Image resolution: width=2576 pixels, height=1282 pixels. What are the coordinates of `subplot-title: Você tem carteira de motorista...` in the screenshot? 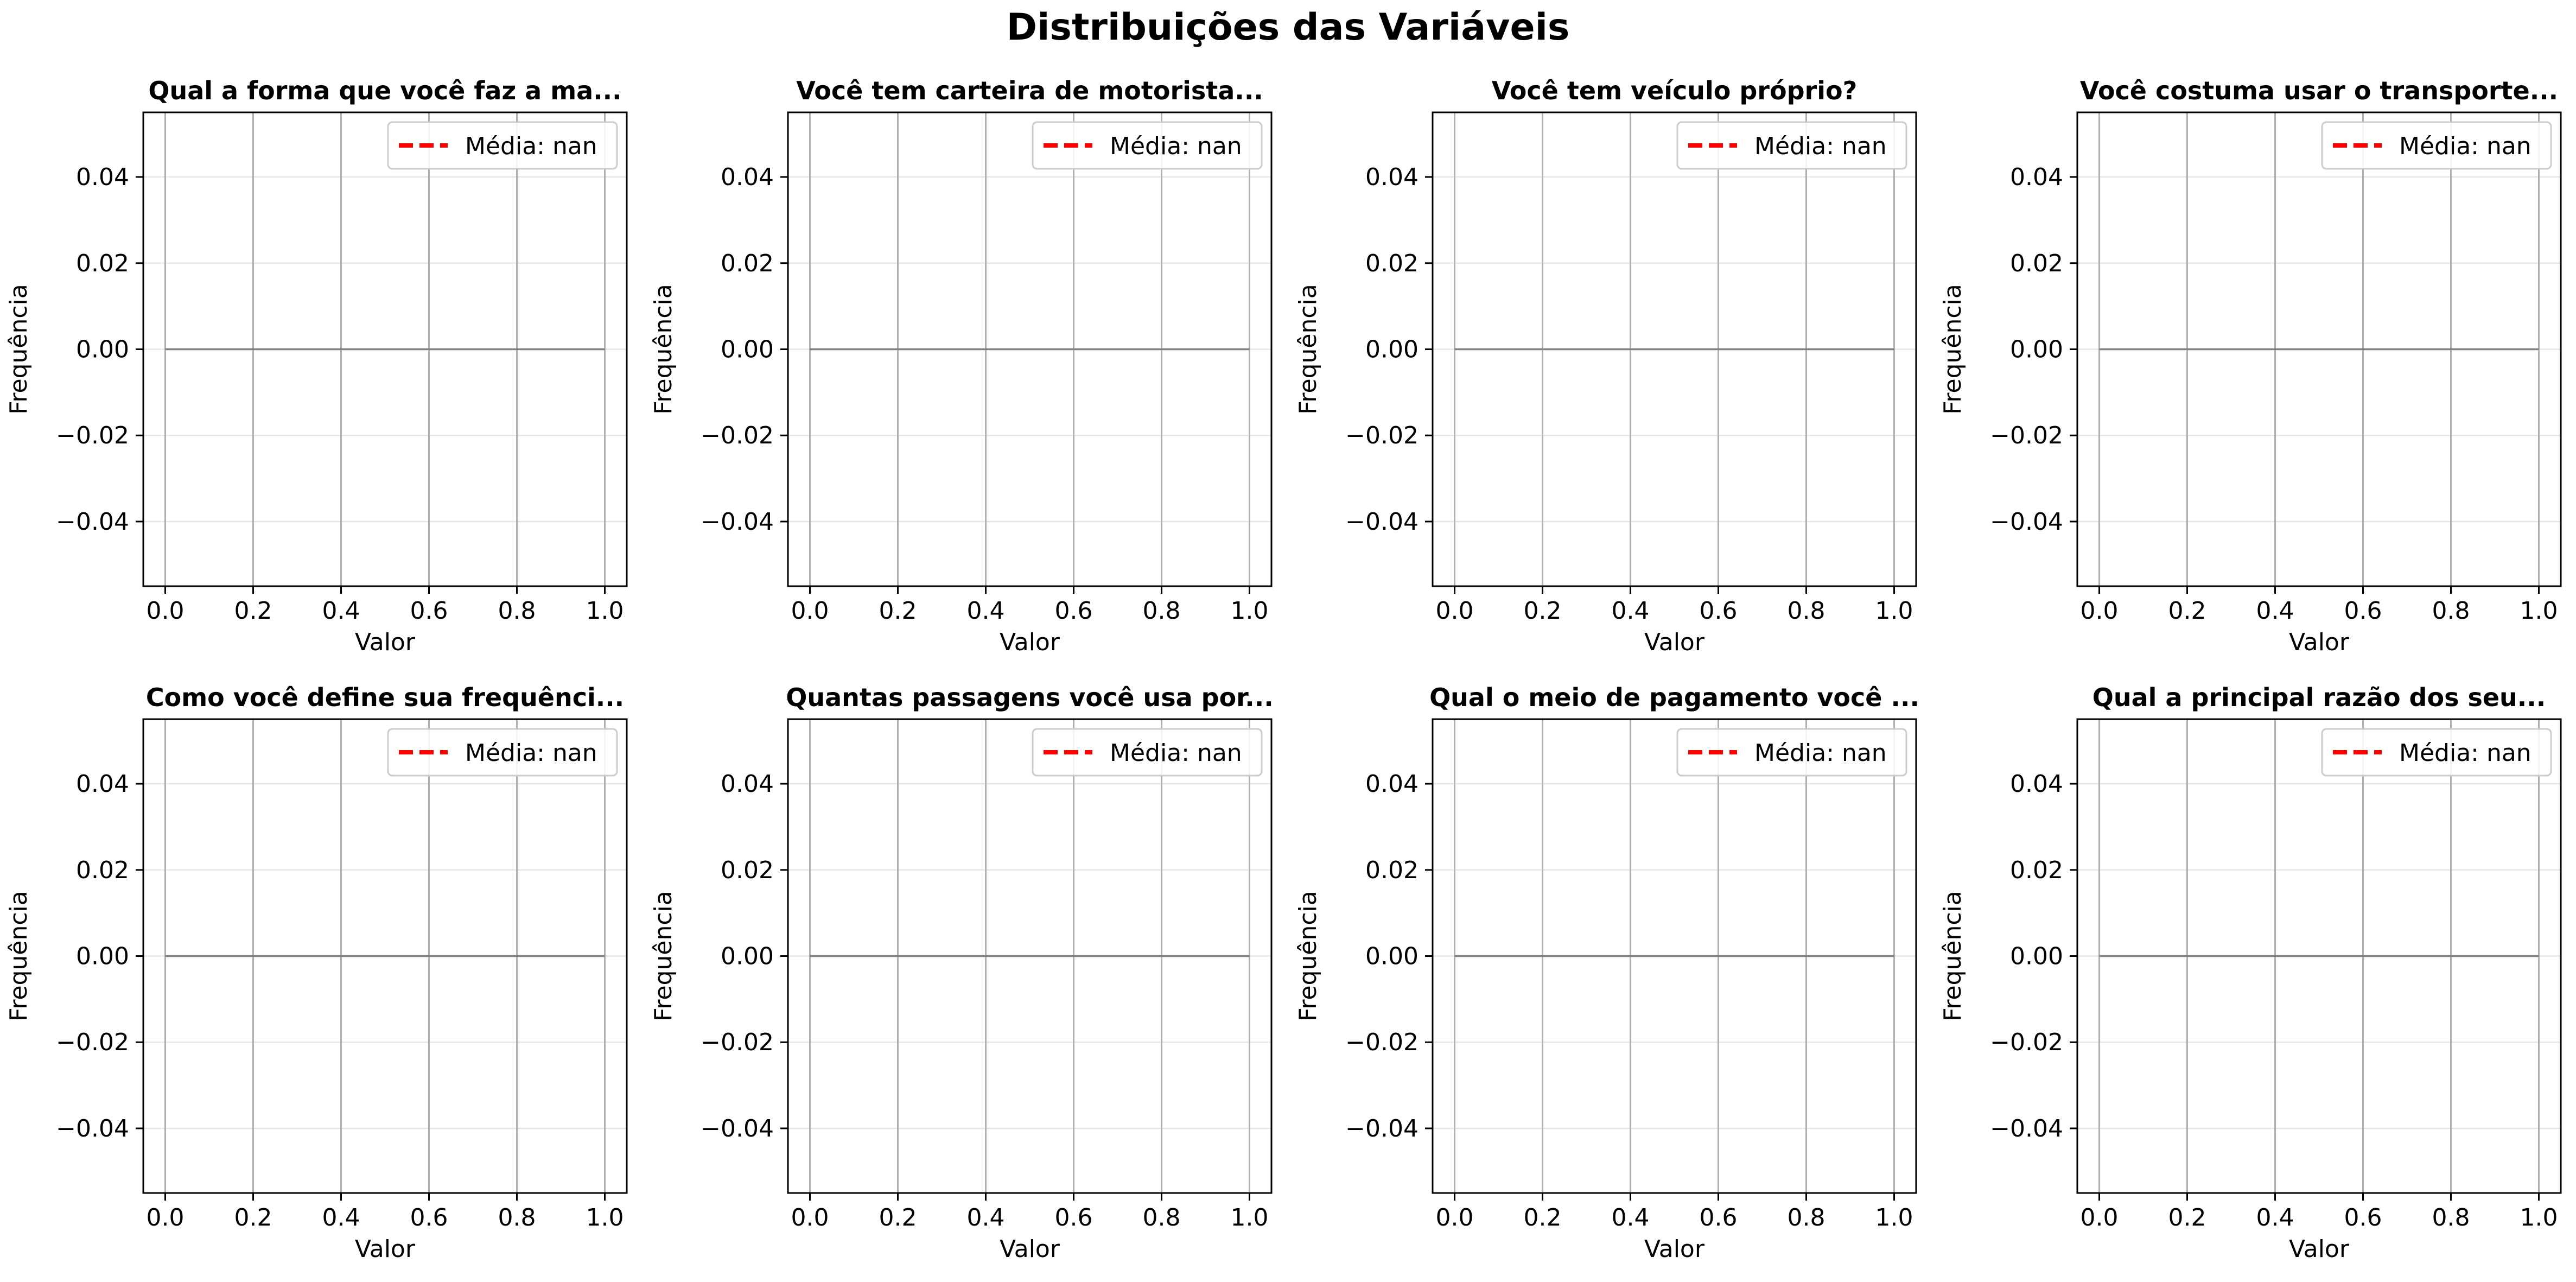 It's located at (1029, 90).